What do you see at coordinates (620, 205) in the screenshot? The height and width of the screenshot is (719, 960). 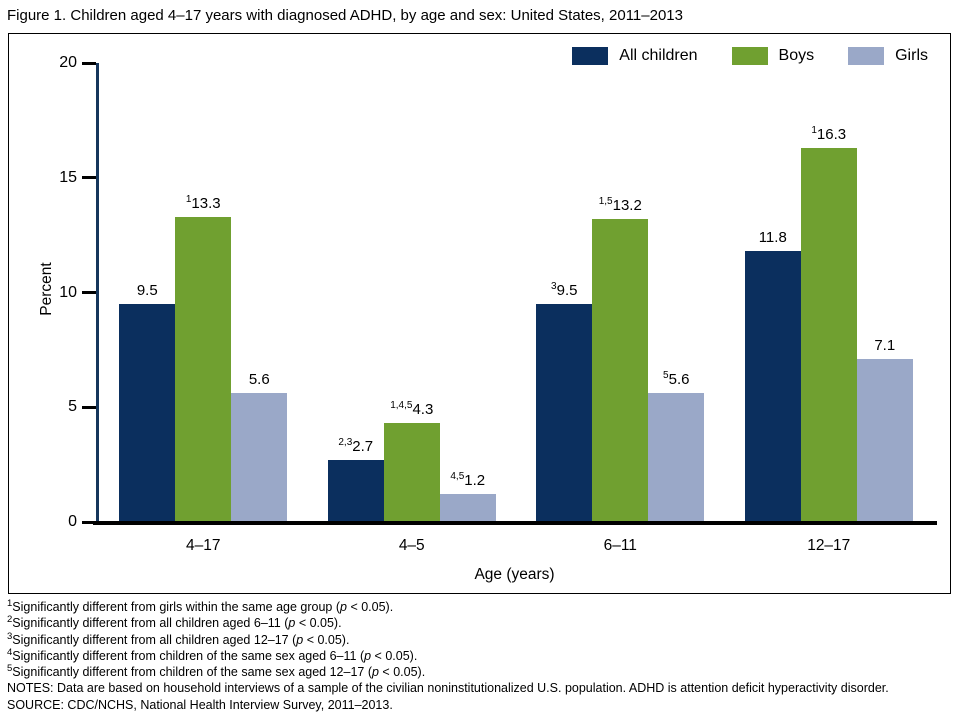 I see `bar-label-boys-6-11: 1,513.2` at bounding box center [620, 205].